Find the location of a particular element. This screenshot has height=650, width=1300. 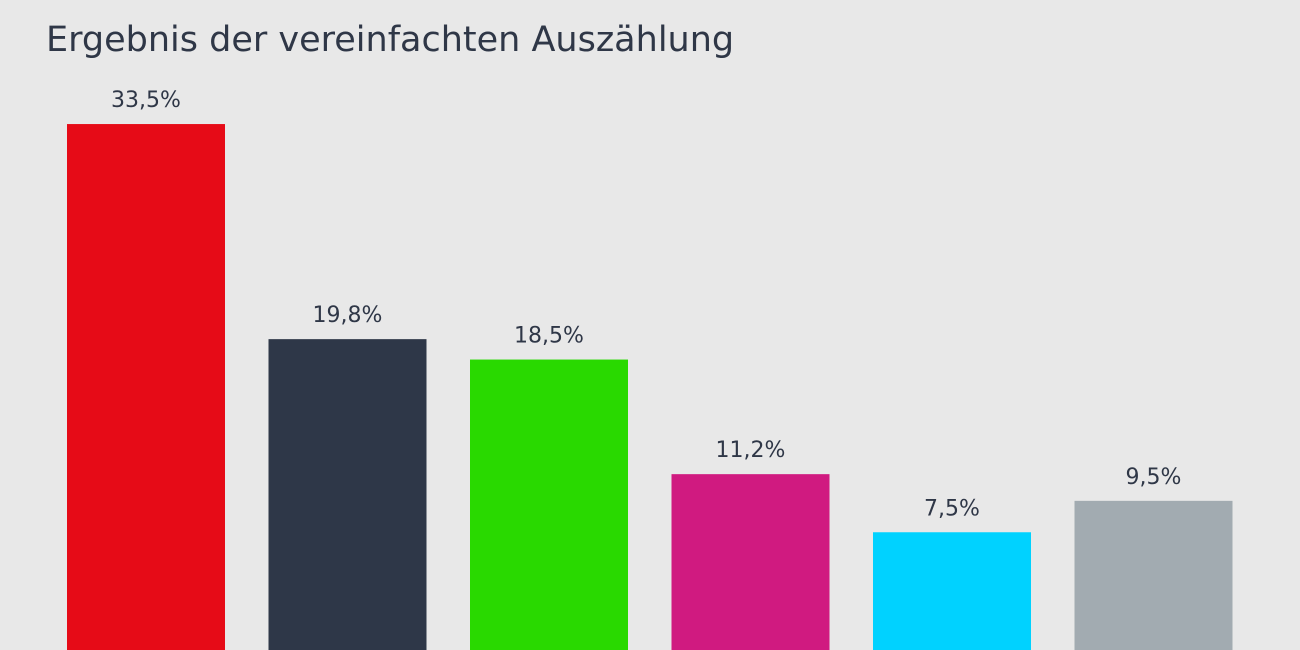

bar-value-label-1: 33,5% is located at coordinates (146, 100).